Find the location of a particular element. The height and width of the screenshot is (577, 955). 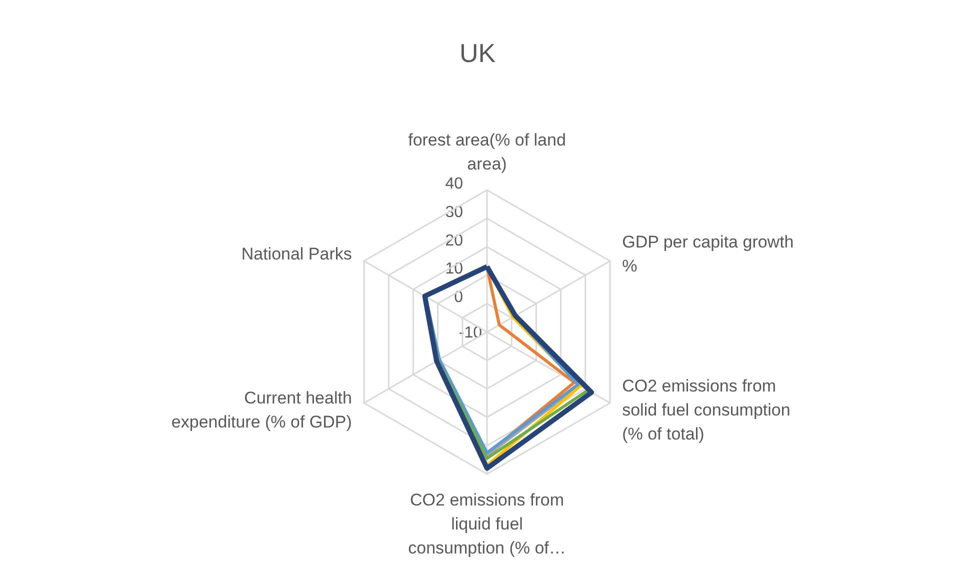

spoke-label: GDP per capita growth % is located at coordinates (708, 254).